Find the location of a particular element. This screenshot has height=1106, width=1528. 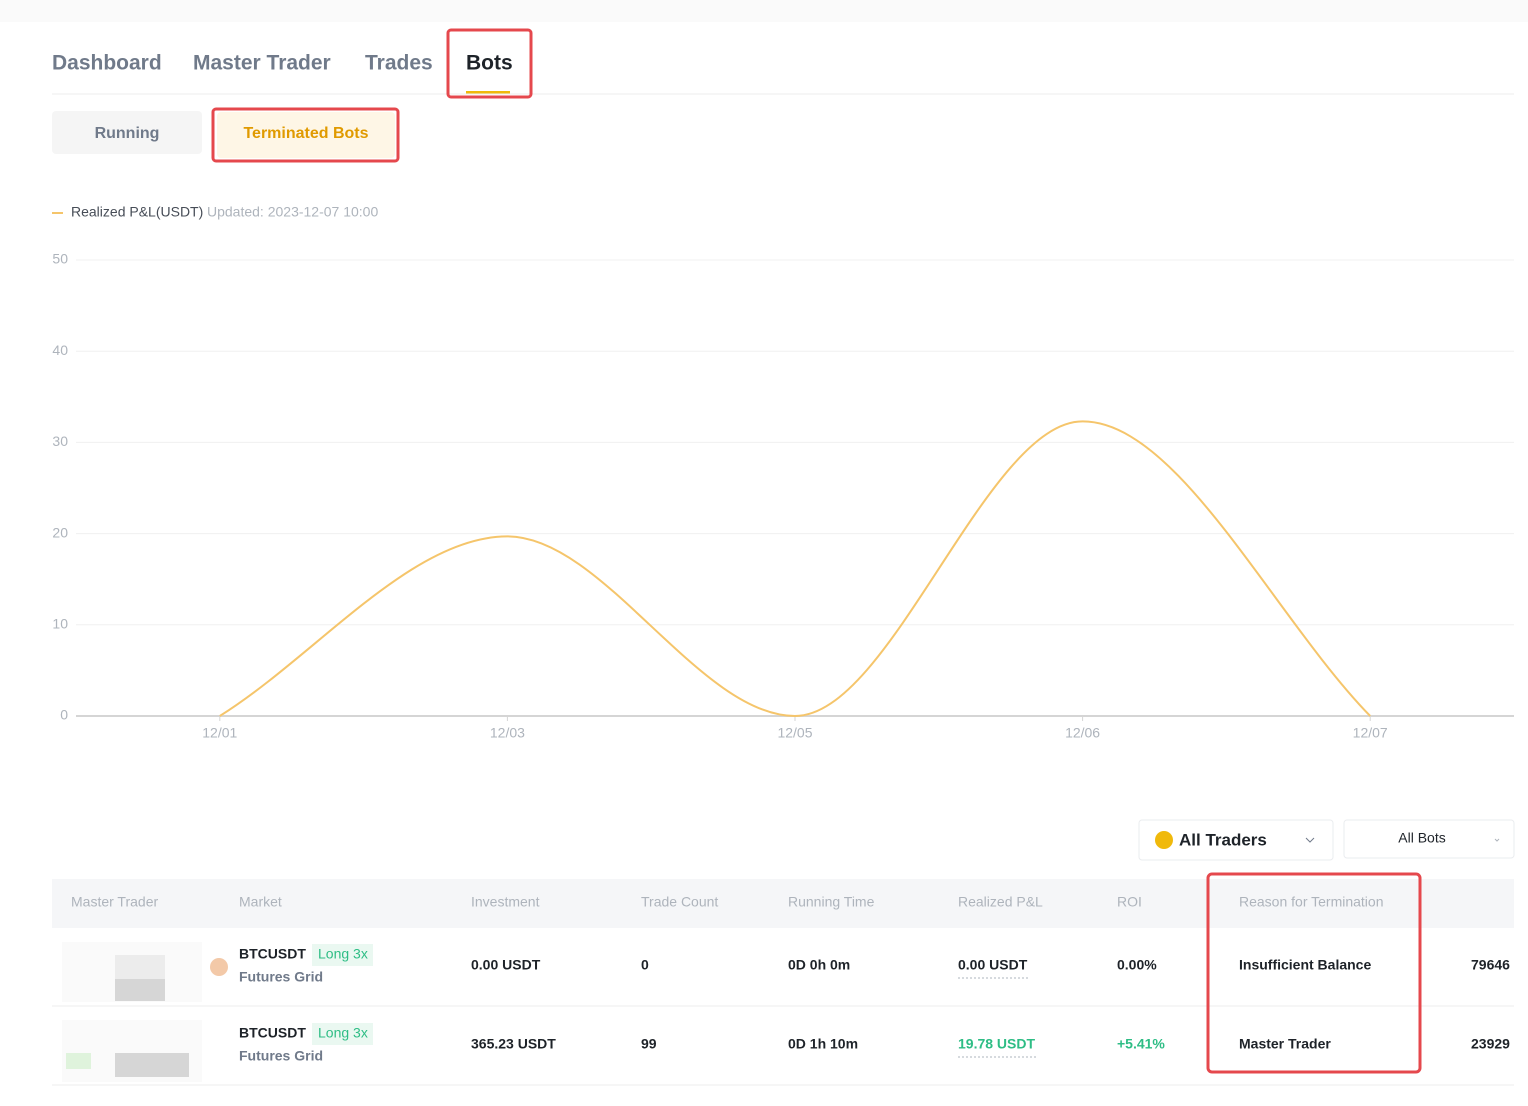

y-tick-label: 40 is located at coordinates (60, 350).